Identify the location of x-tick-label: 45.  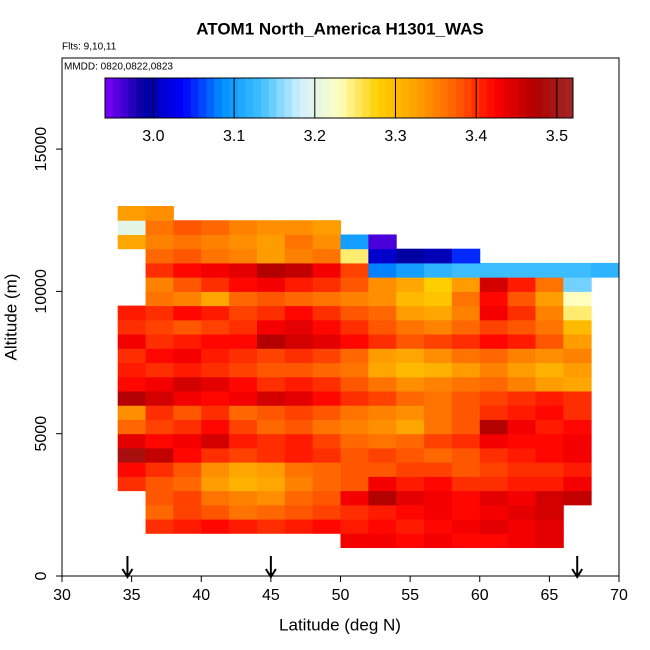
(271, 595).